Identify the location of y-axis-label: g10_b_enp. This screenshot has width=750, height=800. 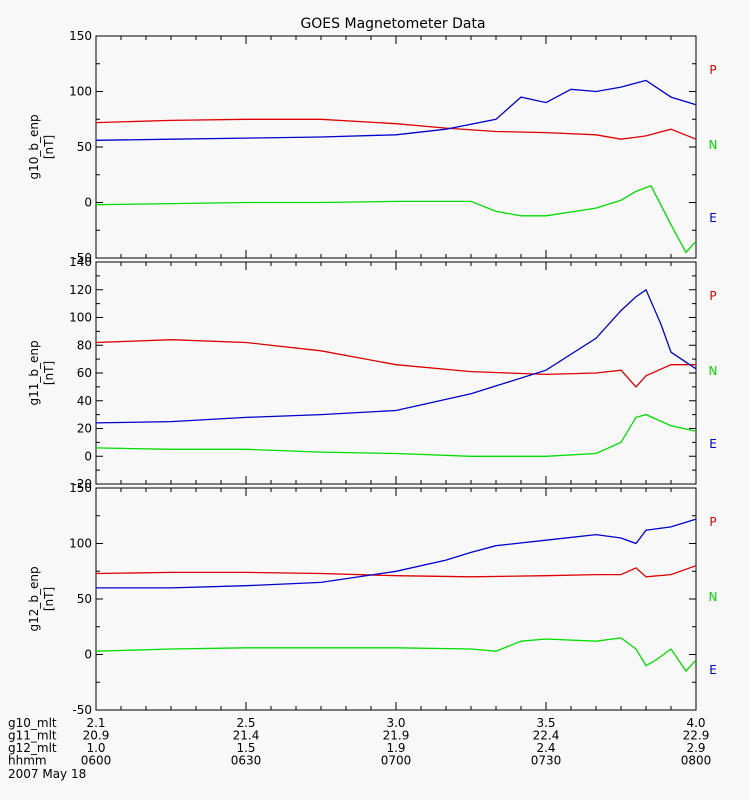
(34, 146).